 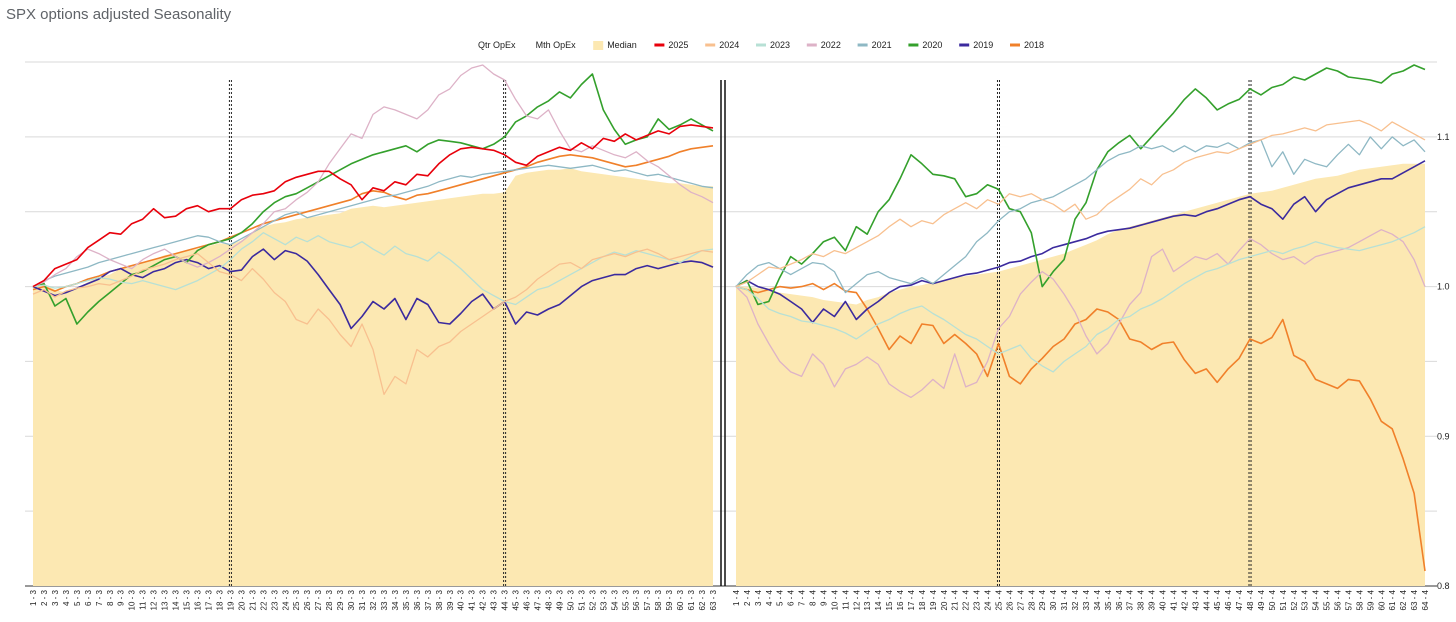 I want to click on x-tick-label: 33 - 3, so click(x=384, y=599).